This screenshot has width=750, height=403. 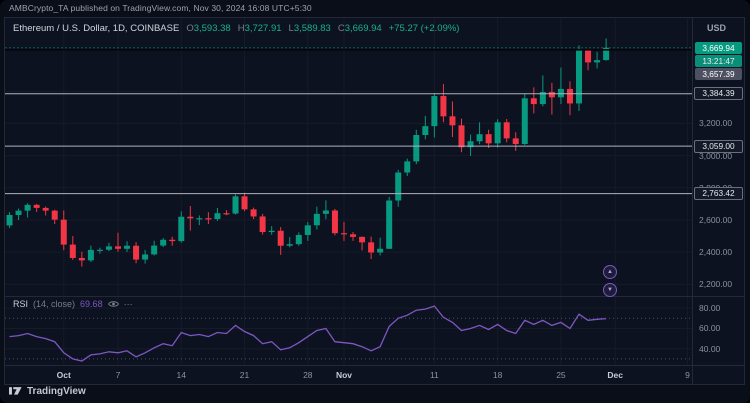 I want to click on tradingview-logo-icon, so click(x=15, y=391).